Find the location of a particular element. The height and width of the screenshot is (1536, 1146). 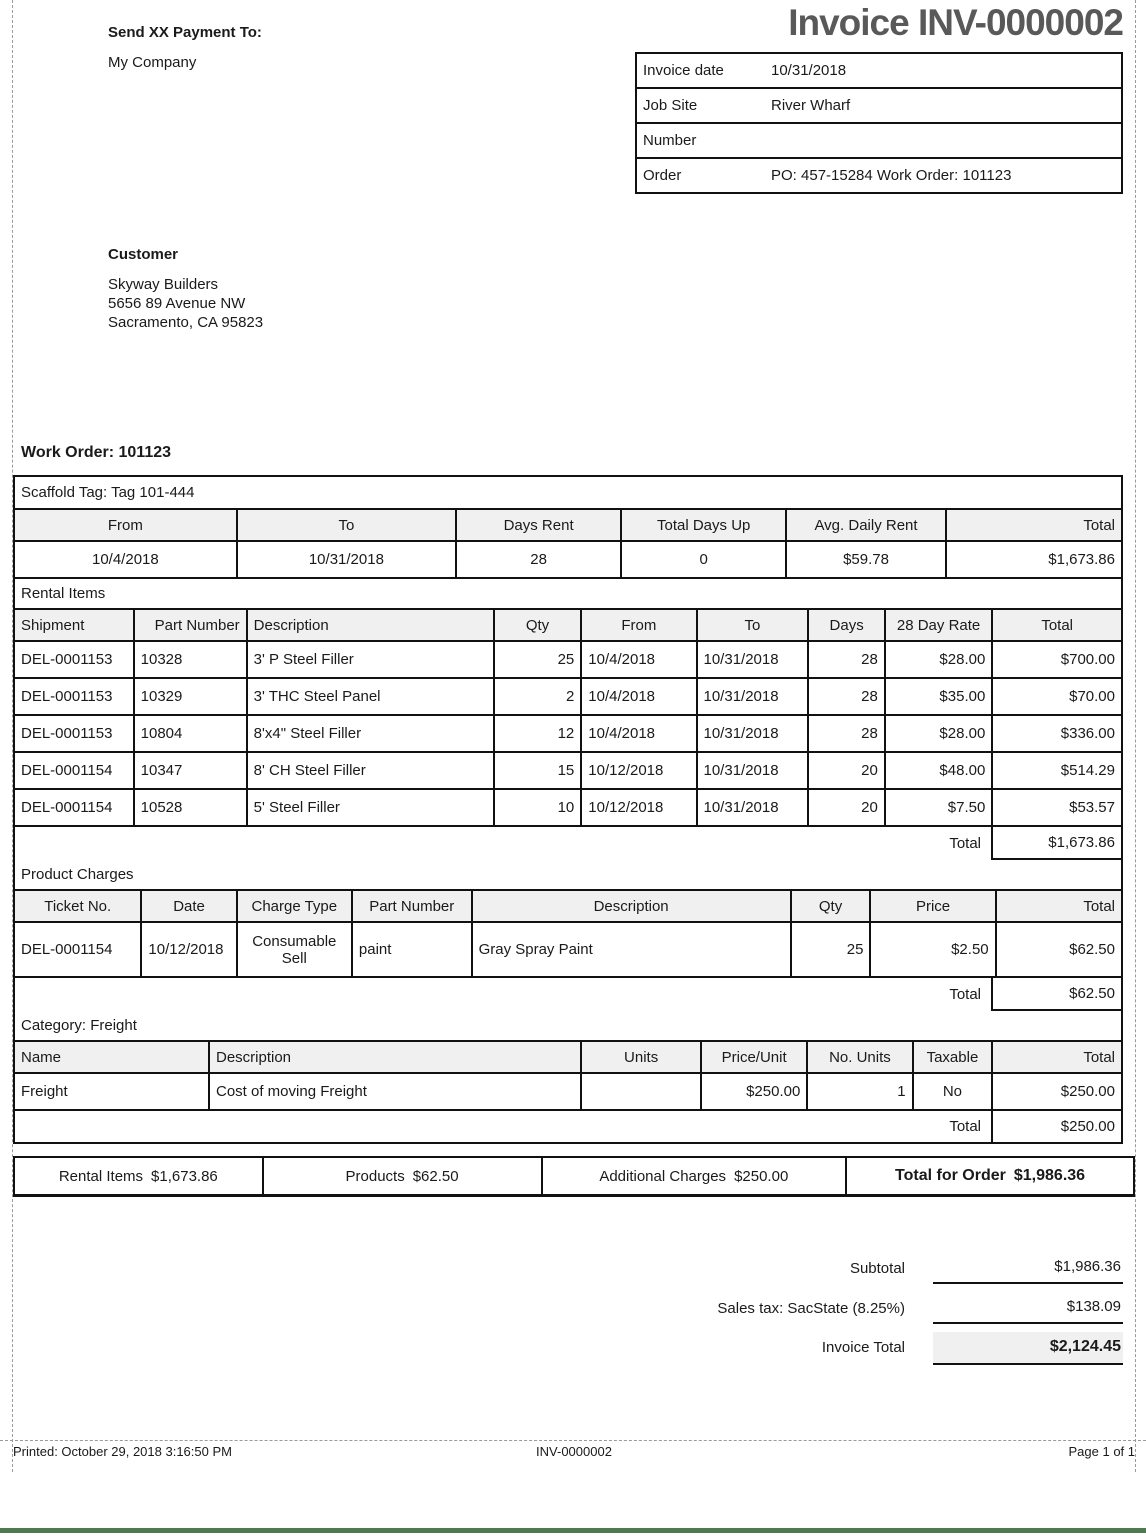

product-header-cell: Date is located at coordinates (189, 906).